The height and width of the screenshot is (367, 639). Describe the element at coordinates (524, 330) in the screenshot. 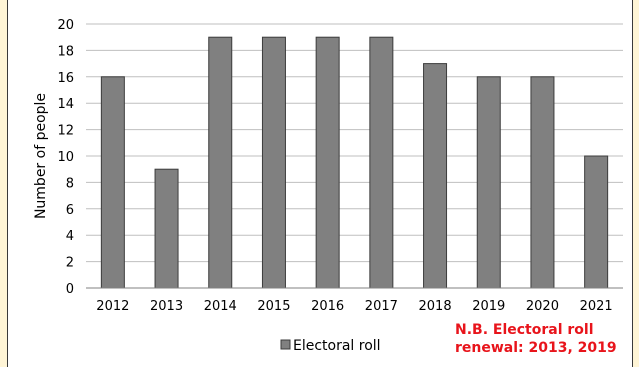

I see `renewal-note-line-1: N.B. Electoral roll` at that location.